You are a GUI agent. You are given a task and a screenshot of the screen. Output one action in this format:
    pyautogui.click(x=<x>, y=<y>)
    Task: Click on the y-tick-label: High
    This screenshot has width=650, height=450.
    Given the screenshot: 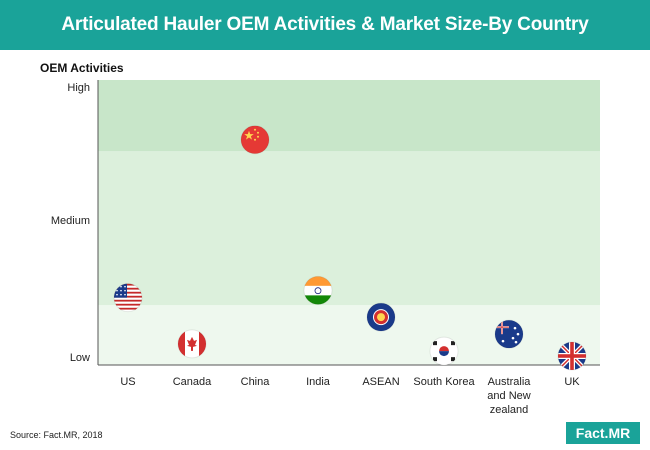 What is the action you would take?
    pyautogui.click(x=78, y=88)
    